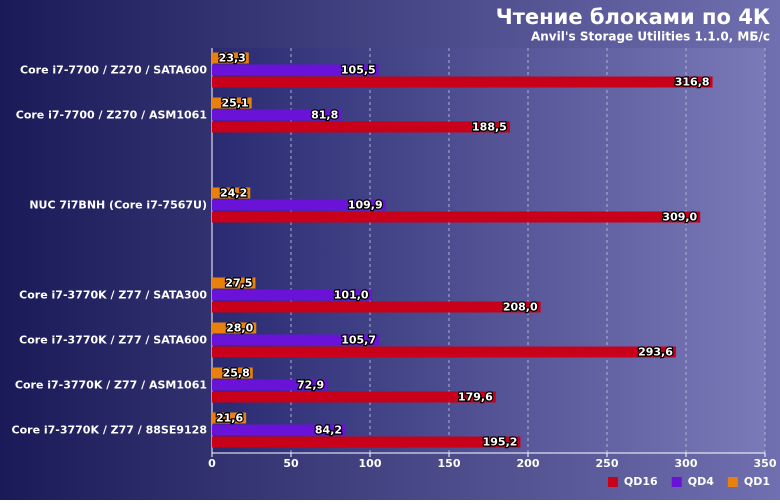 This screenshot has height=504, width=780. Describe the element at coordinates (475, 397) in the screenshot. I see `value-label: 179,6` at that location.